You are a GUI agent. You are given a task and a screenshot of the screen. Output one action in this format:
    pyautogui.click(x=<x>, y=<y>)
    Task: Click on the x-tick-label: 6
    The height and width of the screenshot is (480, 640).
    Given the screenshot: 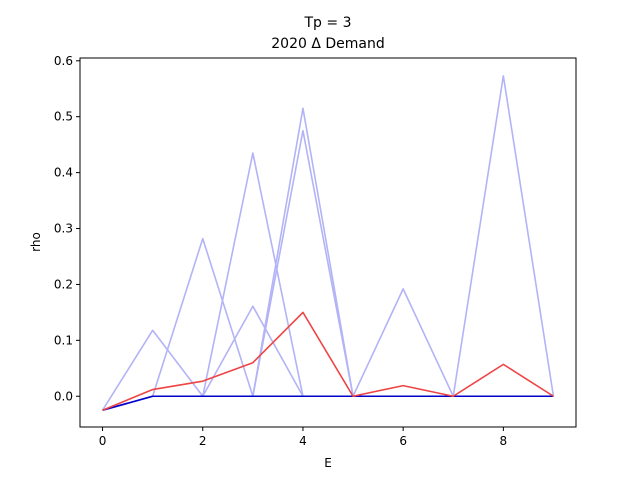 What is the action you would take?
    pyautogui.click(x=403, y=441)
    